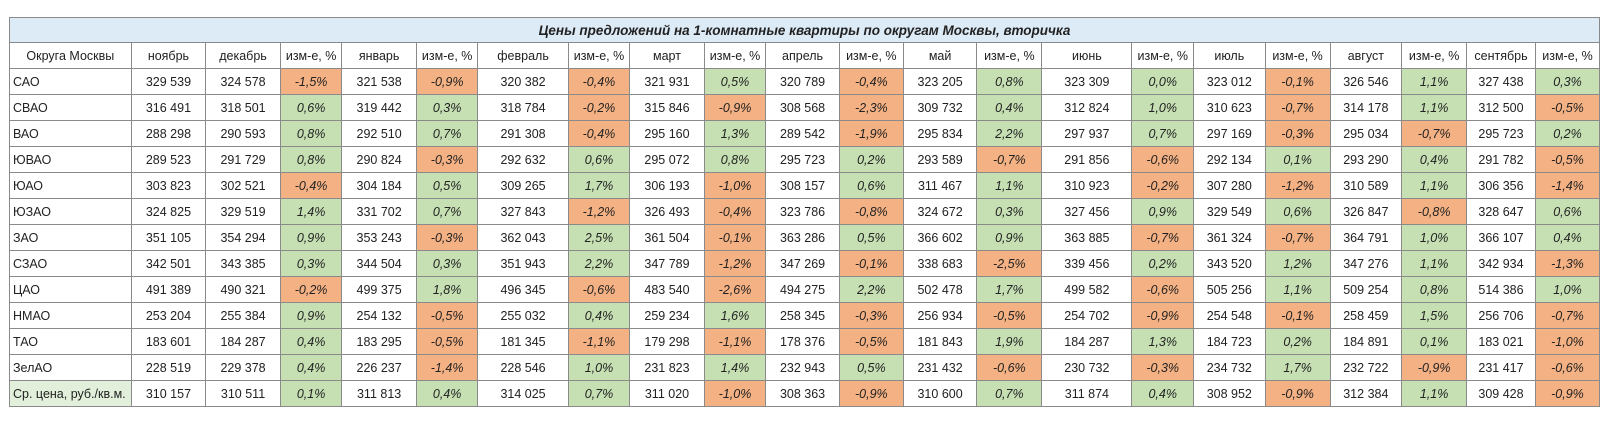  Describe the element at coordinates (667, 341) in the screenshot. I see `price-cell: 179 298` at that location.